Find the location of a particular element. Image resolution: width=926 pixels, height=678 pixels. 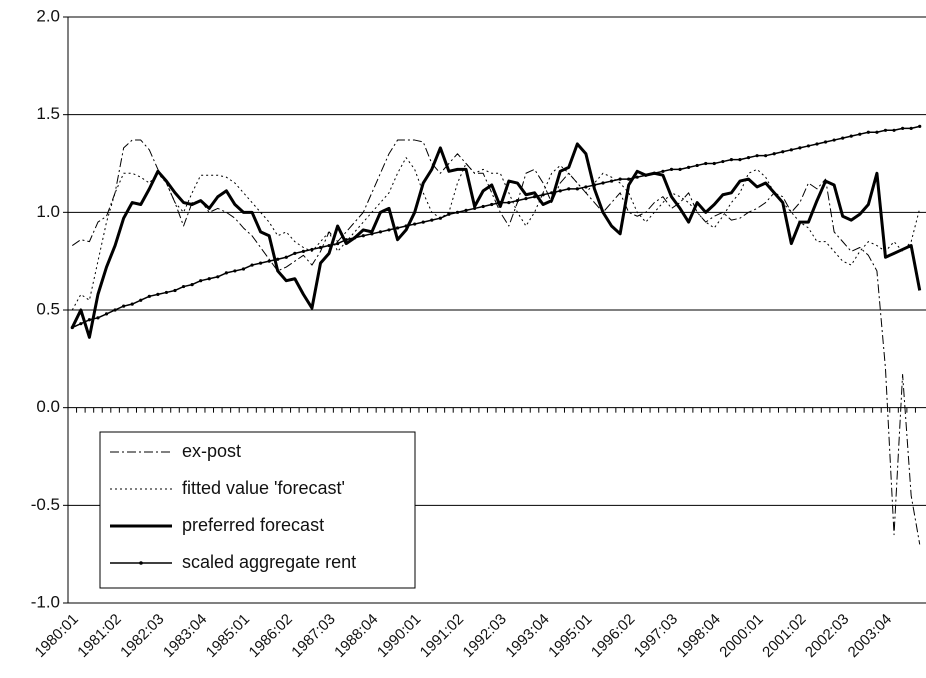

x-tick-label: 1990:01 is located at coordinates (399, 636).